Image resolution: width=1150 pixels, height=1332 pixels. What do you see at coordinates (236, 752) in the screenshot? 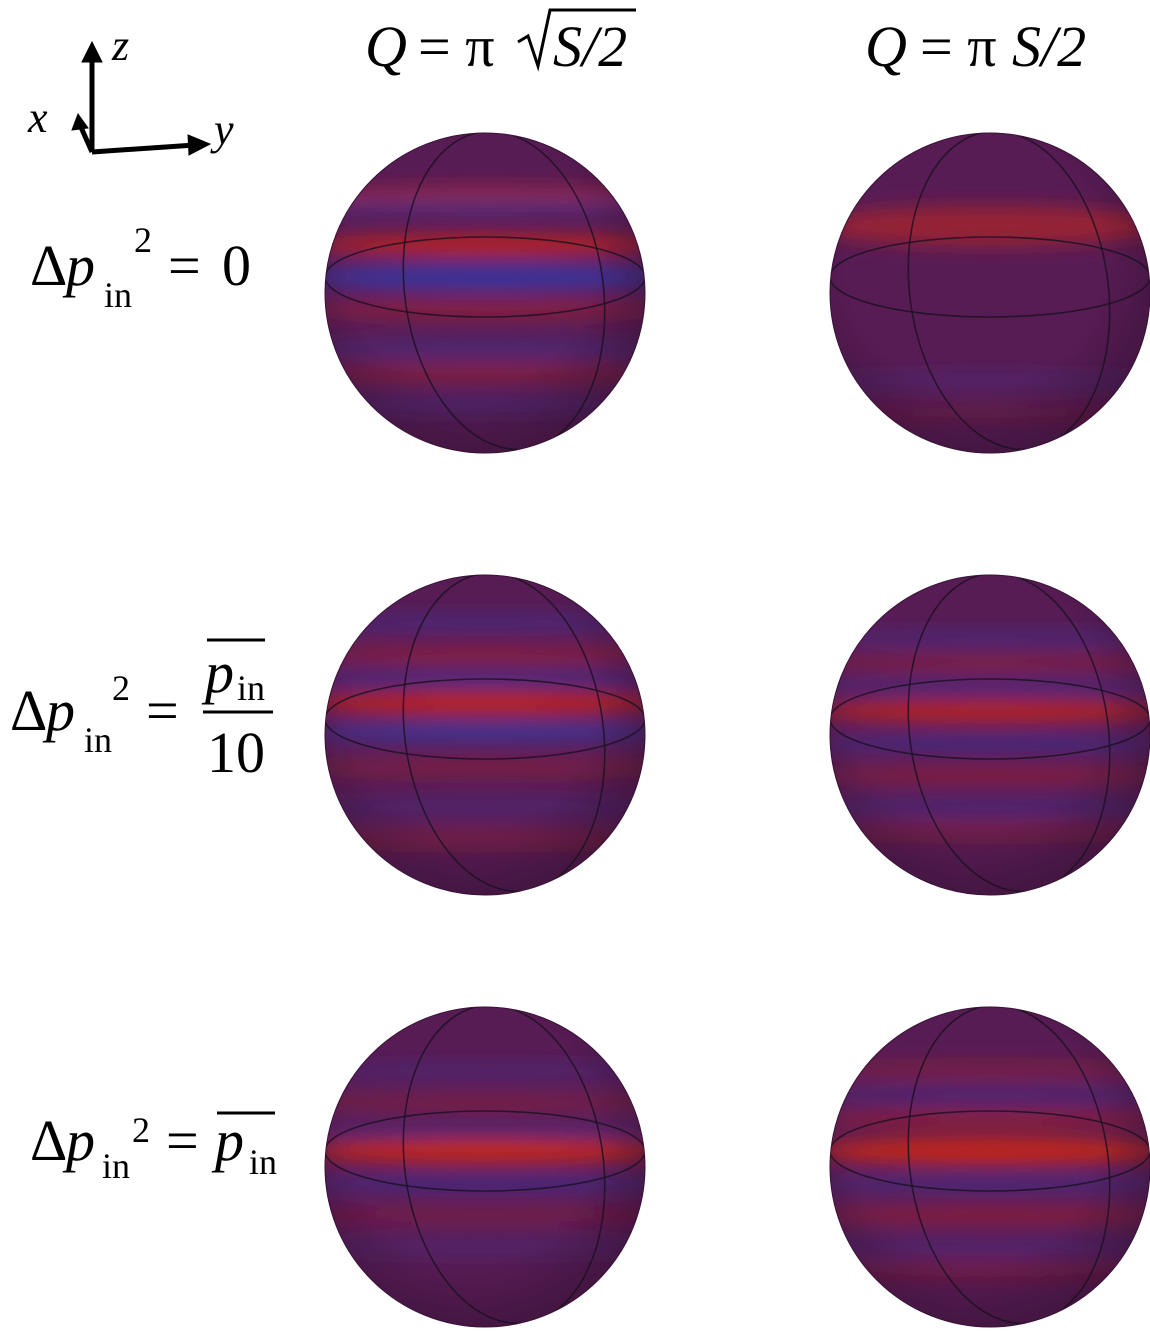
I see `value: 10` at bounding box center [236, 752].